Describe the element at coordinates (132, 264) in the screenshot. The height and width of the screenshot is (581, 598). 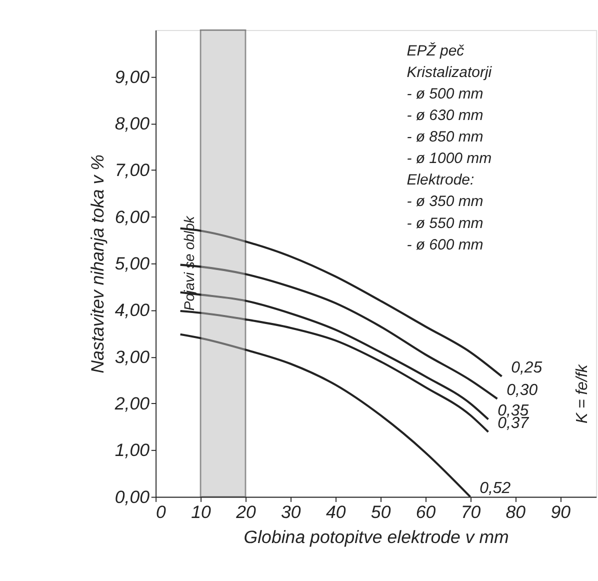
I see `y-tick-label: 5,00` at that location.